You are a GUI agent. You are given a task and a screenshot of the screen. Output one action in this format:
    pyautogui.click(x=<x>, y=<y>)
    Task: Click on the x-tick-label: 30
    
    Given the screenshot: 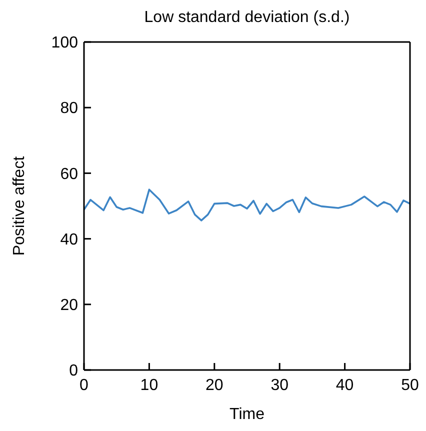 What is the action you would take?
    pyautogui.click(x=279, y=385)
    